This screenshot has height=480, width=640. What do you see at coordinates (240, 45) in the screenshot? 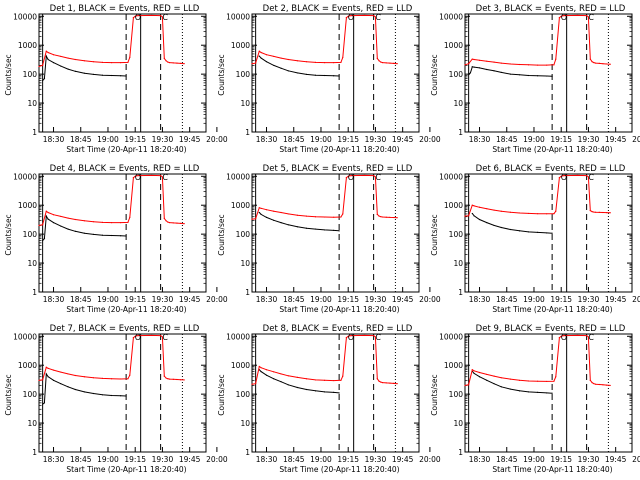
I see `y-tick-label: 1000` at bounding box center [240, 45].